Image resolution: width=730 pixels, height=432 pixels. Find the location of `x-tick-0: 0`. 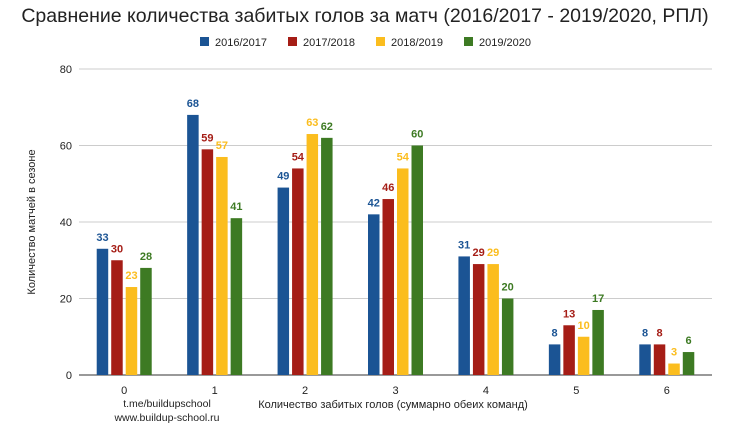

x-tick-0: 0 is located at coordinates (124, 391).